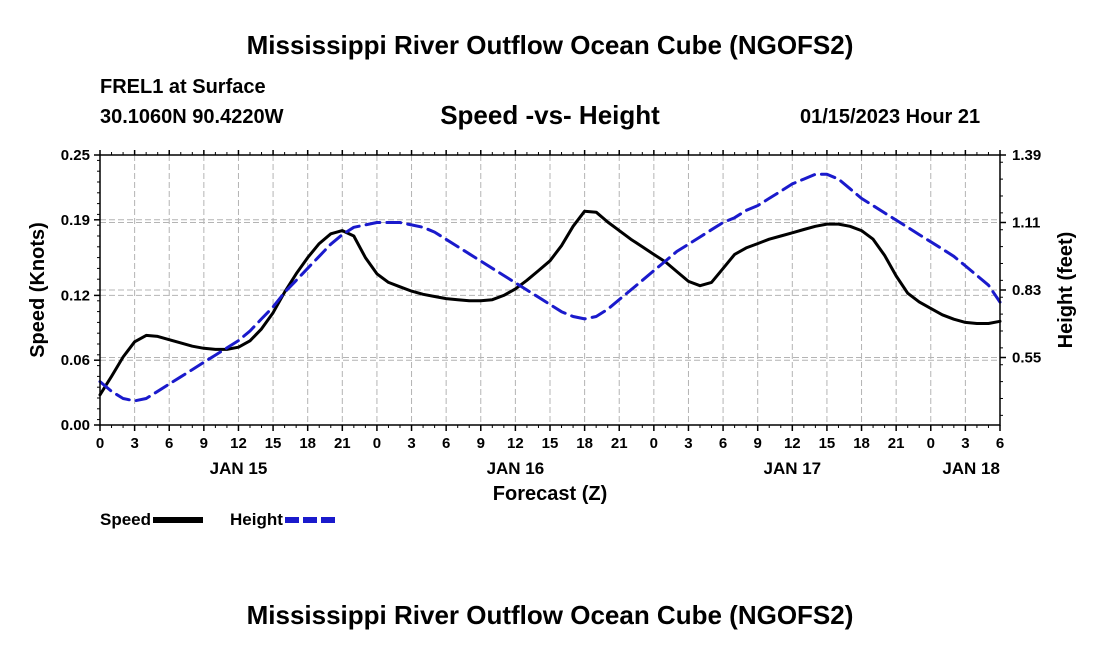 The image size is (1100, 650). I want to click on legend-speed: Speed, so click(152, 520).